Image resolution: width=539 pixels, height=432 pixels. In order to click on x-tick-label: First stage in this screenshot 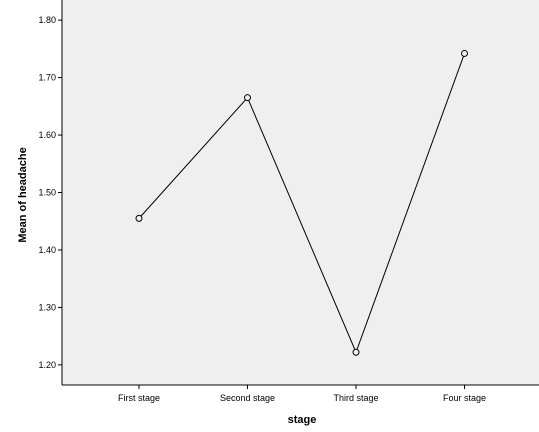, I will do `click(139, 398)`.